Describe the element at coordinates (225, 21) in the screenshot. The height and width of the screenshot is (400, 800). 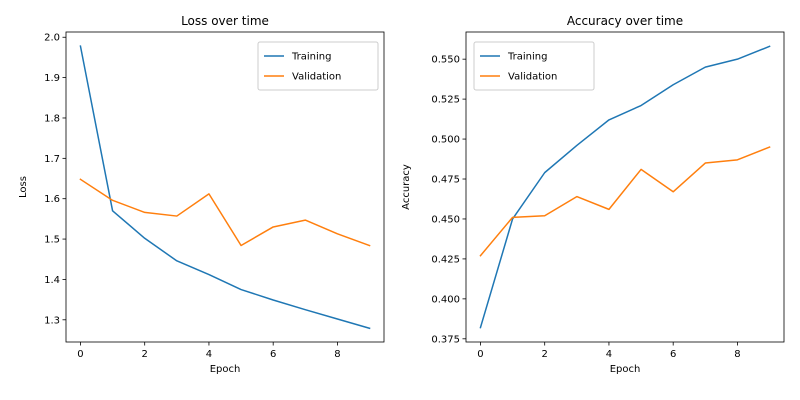
I see `loss-chart-title: Loss over time` at that location.